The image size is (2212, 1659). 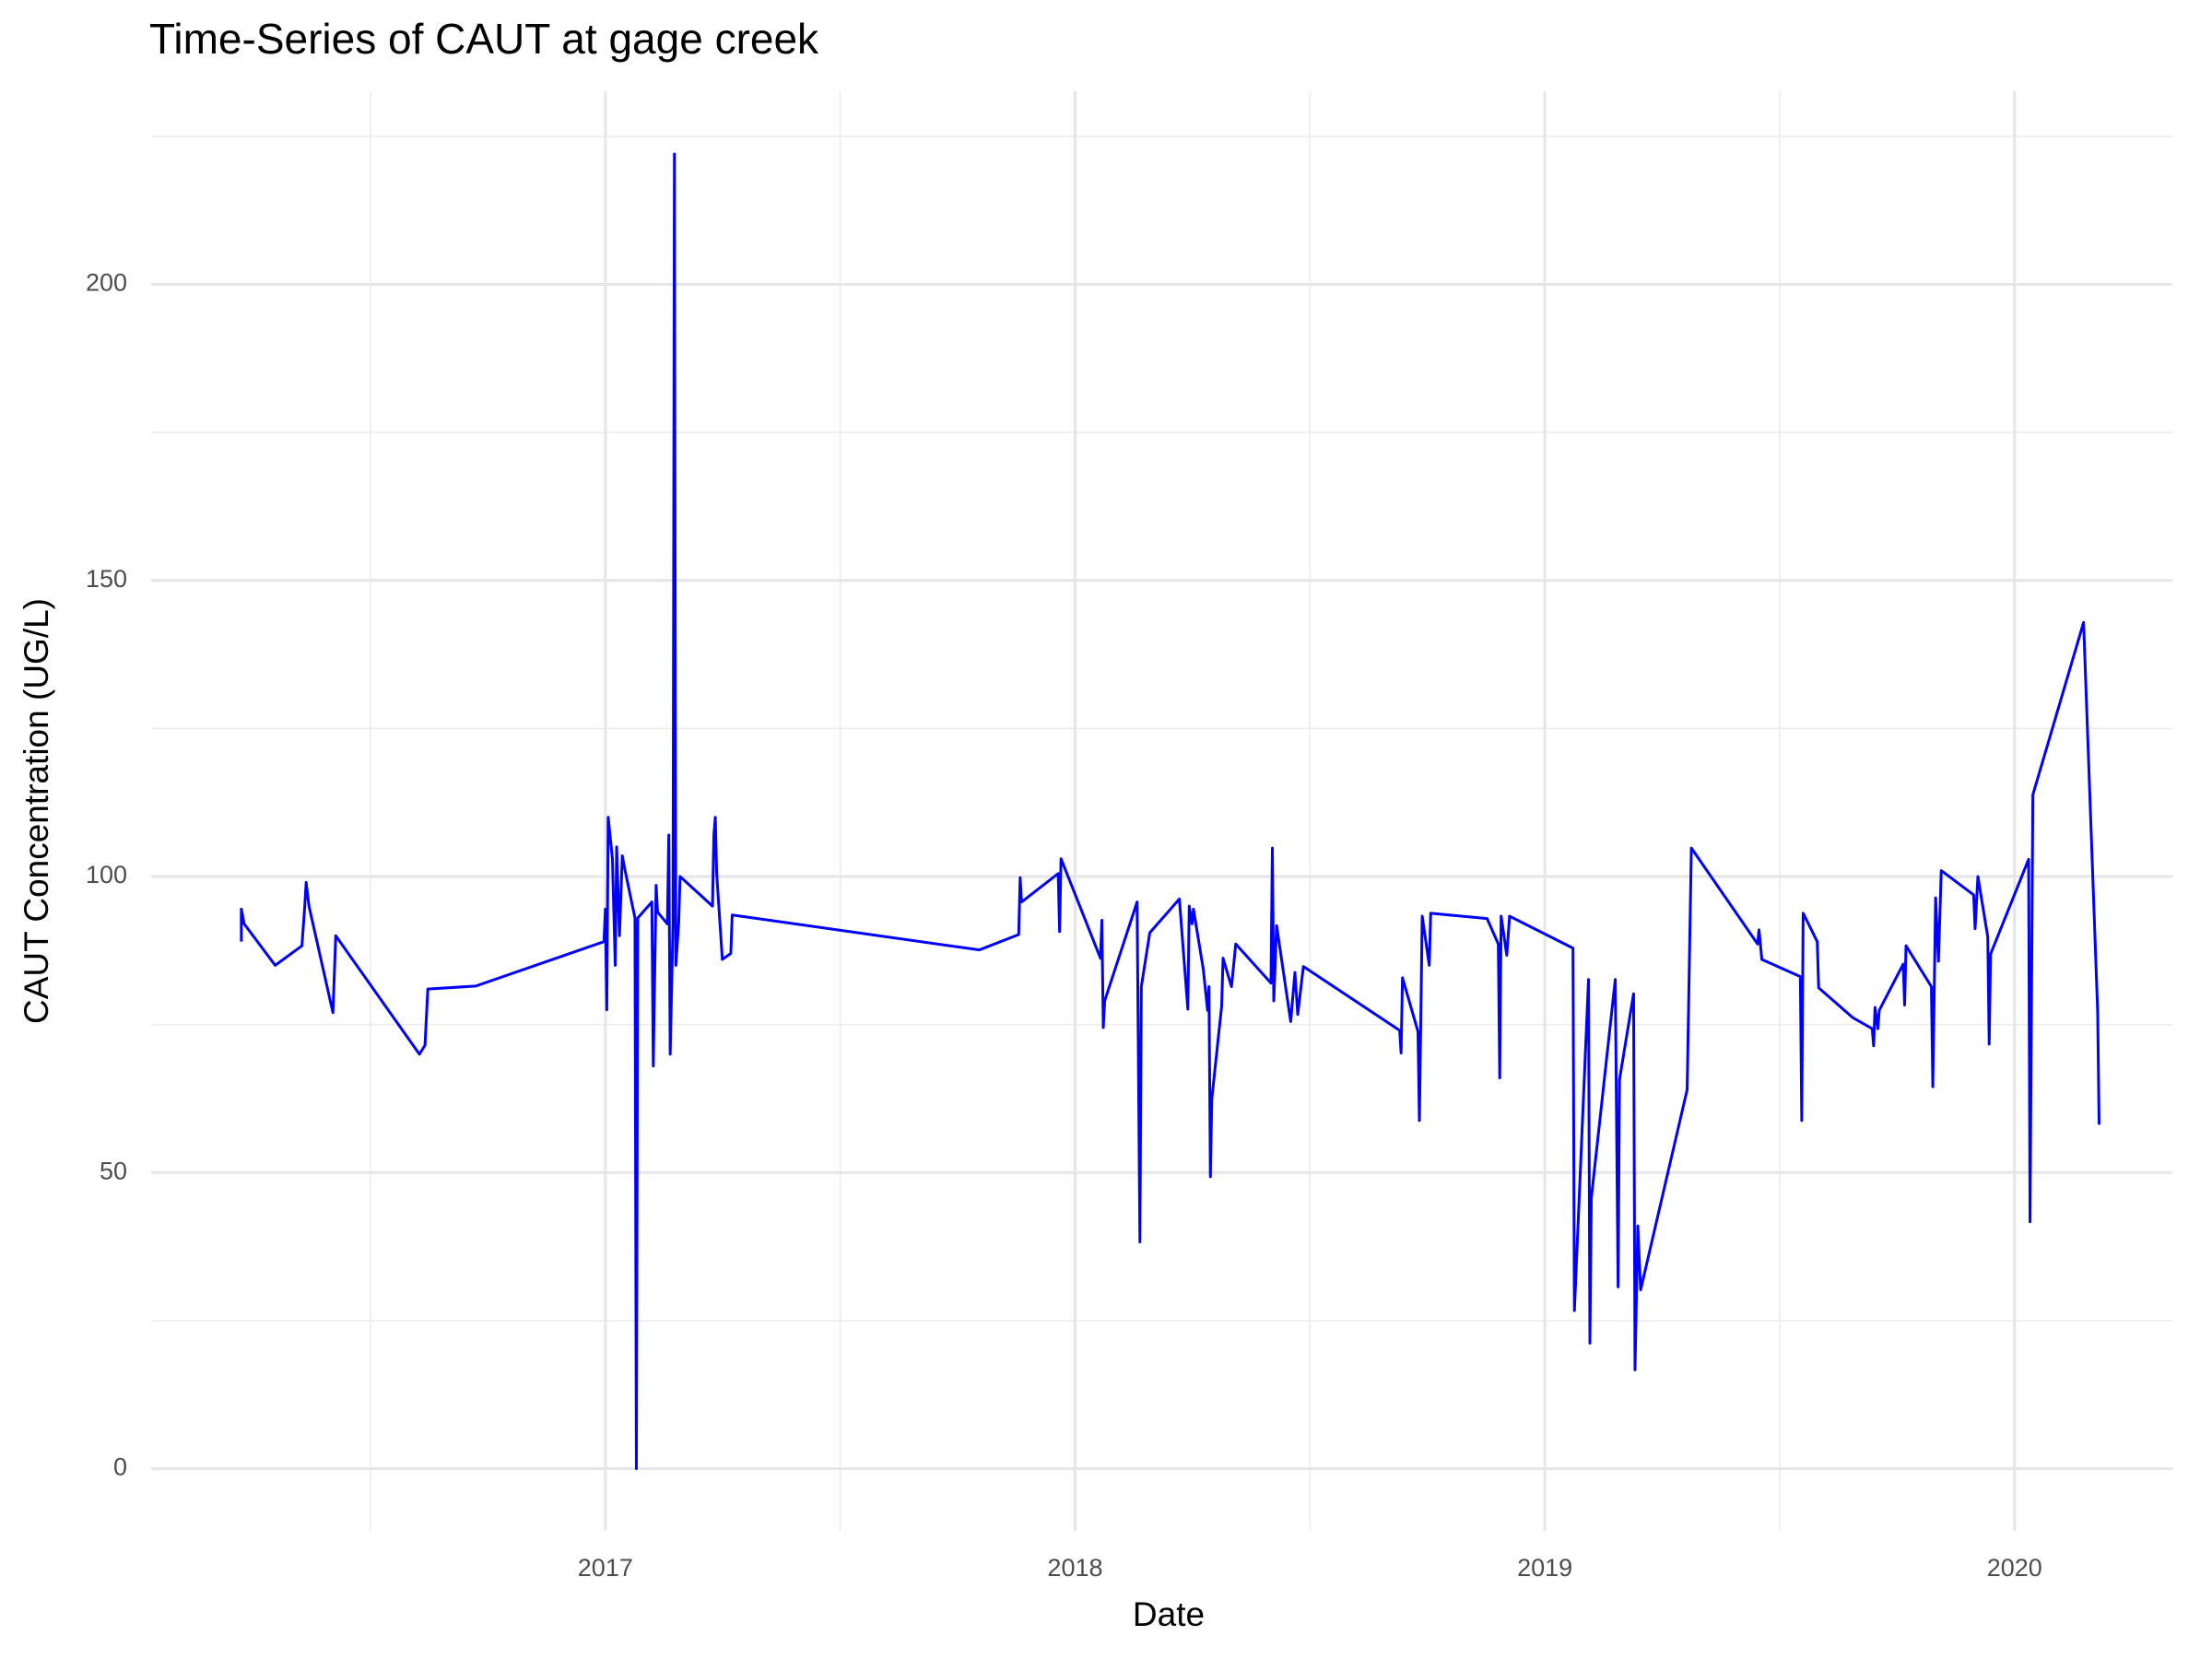 What do you see at coordinates (605, 1568) in the screenshot?
I see `x-tick-label: 2017` at bounding box center [605, 1568].